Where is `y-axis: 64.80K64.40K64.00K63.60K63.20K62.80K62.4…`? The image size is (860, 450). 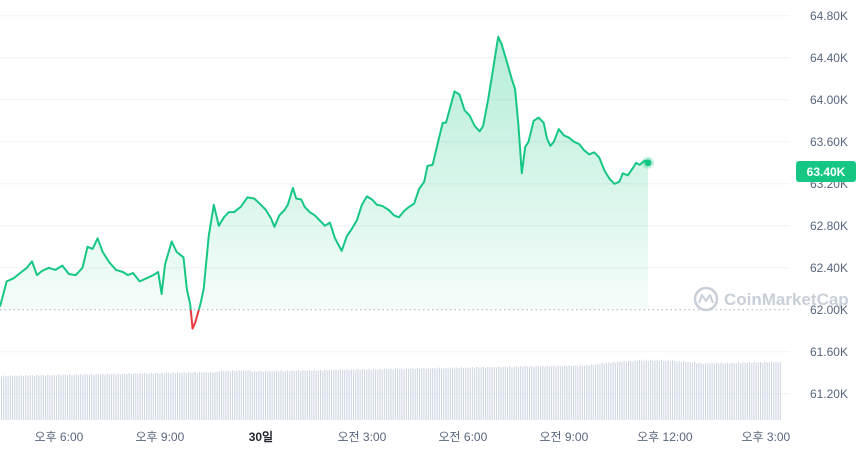
y-axis: 64.80K64.40K64.00K63.60K63.20K62.80K62.4… is located at coordinates (829, 205).